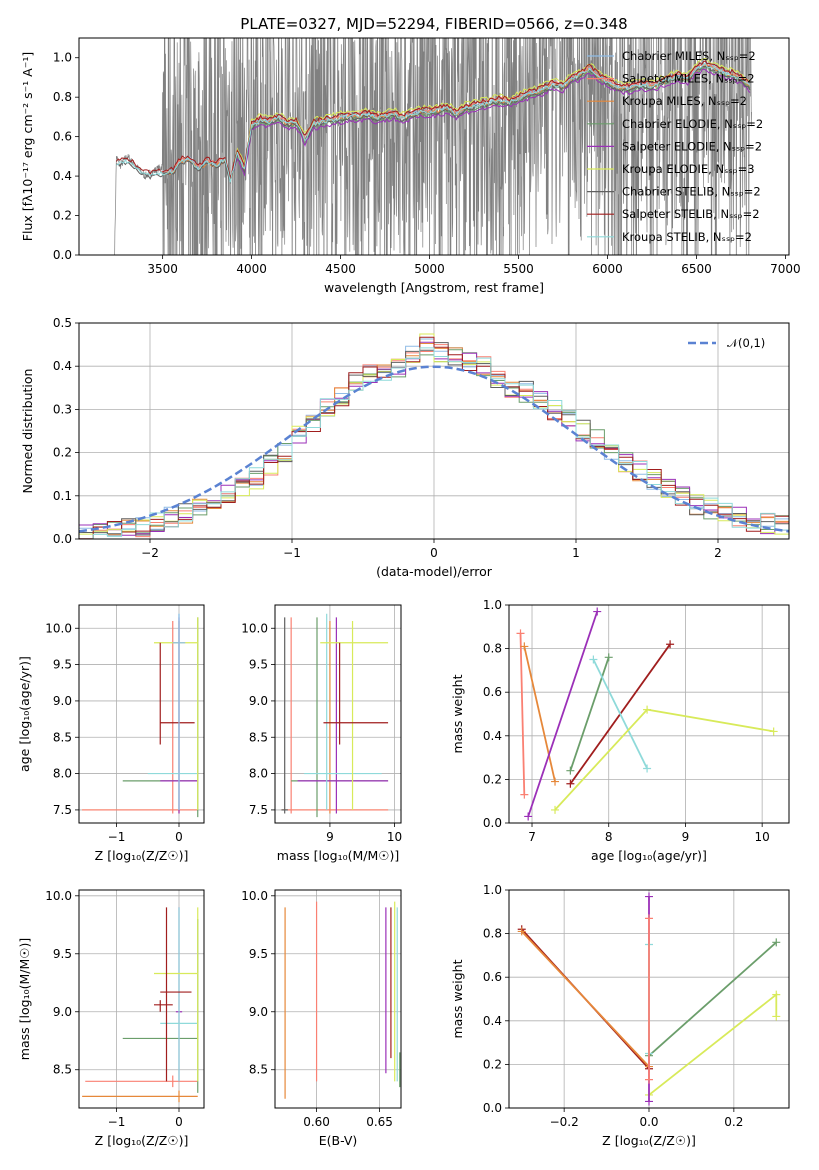 The width and height of the screenshot is (819, 1170). Describe the element at coordinates (434, 571) in the screenshot. I see `residuals-xlabel: (data-model)/error` at that location.